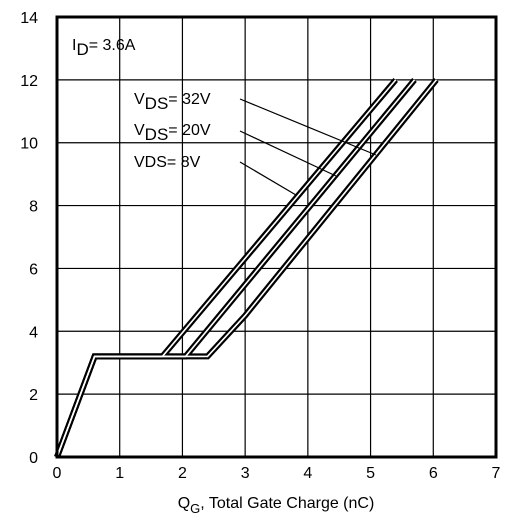 This screenshot has height=518, width=507. What do you see at coordinates (33, 332) in the screenshot?
I see `y-tick-label-2: 4` at bounding box center [33, 332].